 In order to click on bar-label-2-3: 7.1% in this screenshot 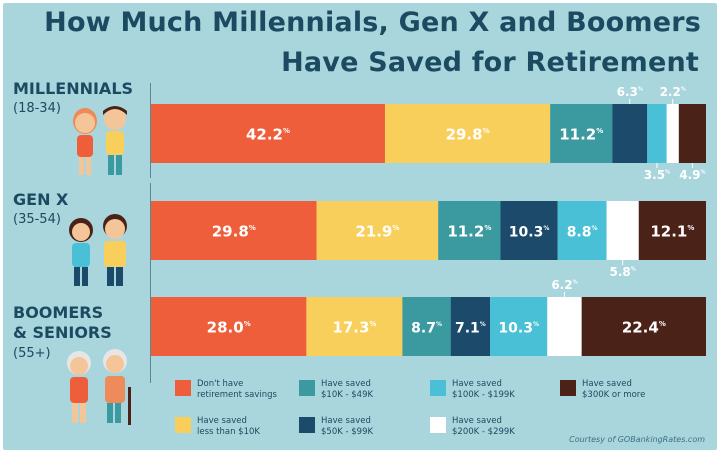, I will do `click(470, 329)`.